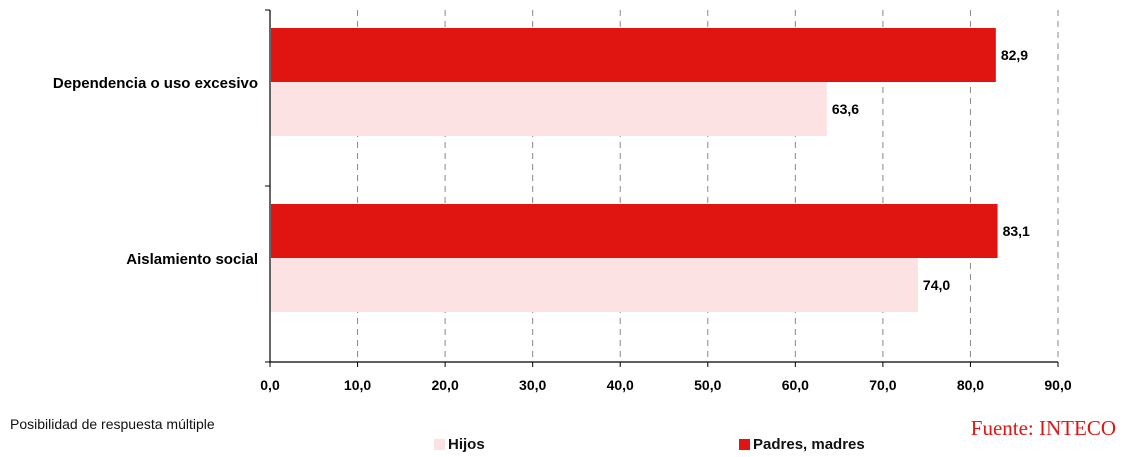  Describe the element at coordinates (444, 385) in the screenshot. I see `x-tick-label: 20,0` at that location.